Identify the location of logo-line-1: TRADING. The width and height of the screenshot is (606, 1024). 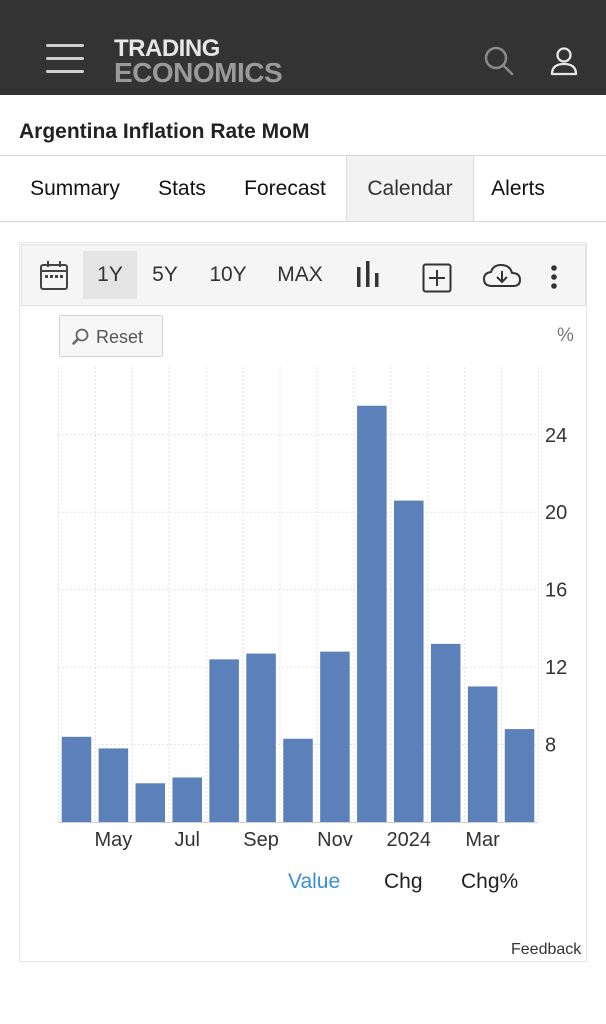
(167, 48).